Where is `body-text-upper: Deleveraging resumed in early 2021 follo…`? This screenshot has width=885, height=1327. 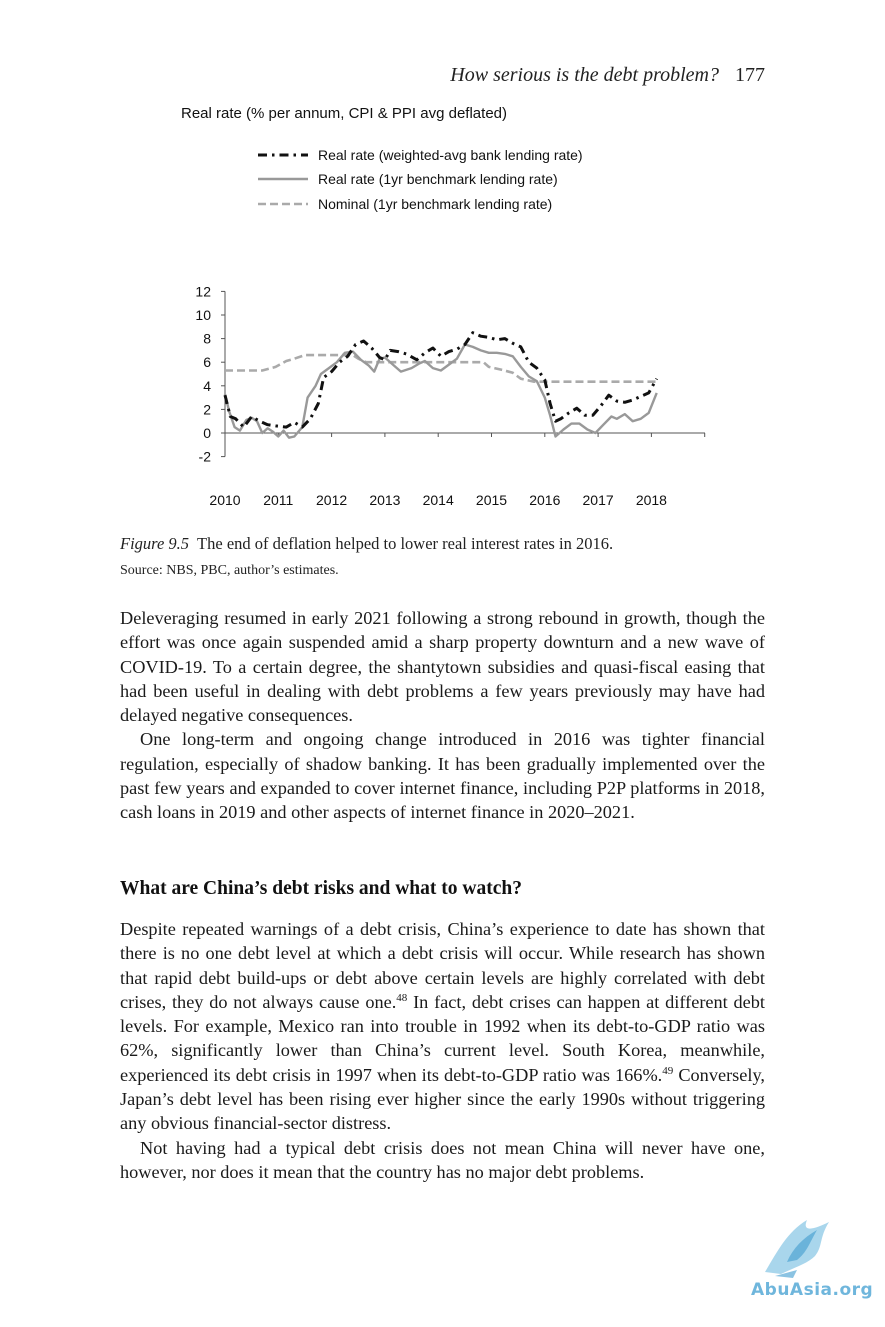 body-text-upper: Deleveraging resumed in early 2021 follo… is located at coordinates (442, 715).